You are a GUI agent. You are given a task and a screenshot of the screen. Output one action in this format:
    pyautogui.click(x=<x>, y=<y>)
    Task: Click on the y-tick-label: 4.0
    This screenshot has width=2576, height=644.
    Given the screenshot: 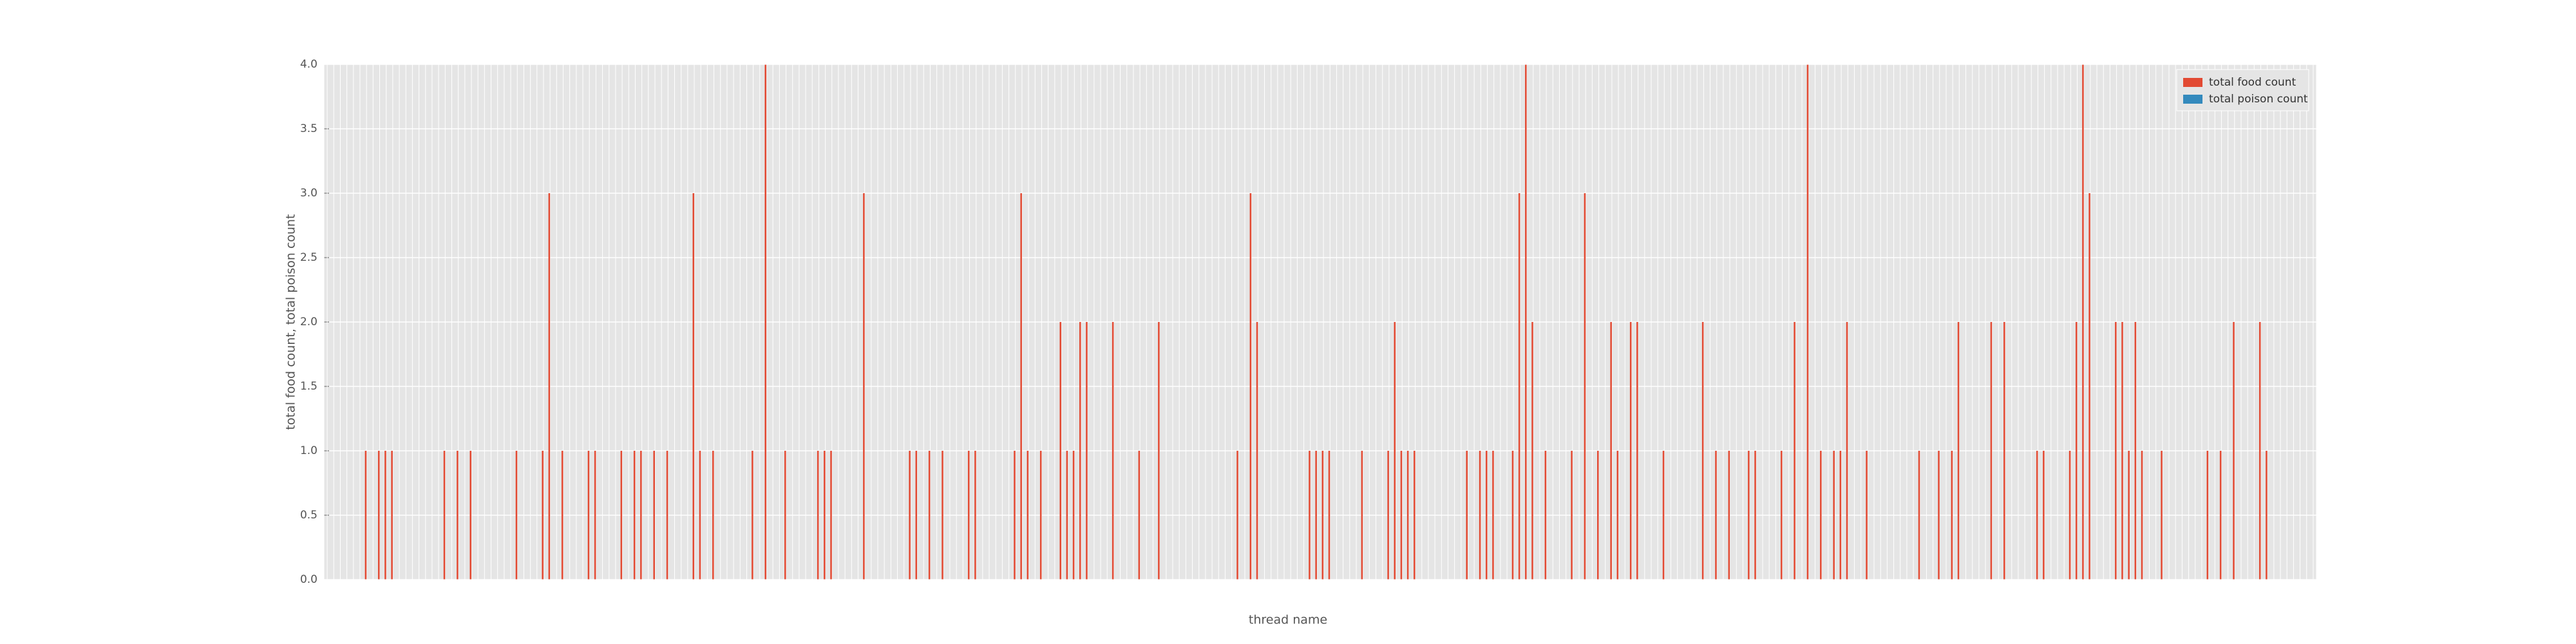 What is the action you would take?
    pyautogui.click(x=309, y=64)
    